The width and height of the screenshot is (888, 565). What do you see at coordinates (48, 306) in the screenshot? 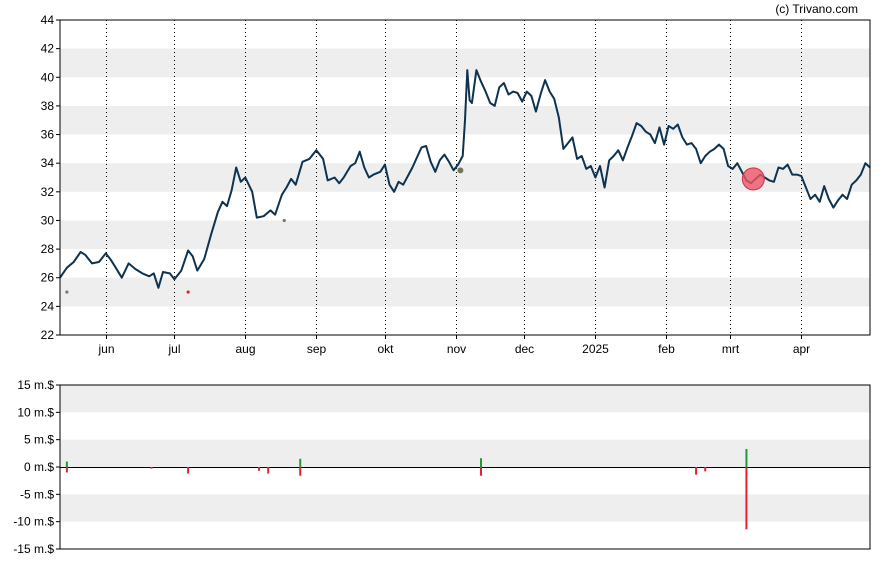
I see `price-y-tick-label: 24` at bounding box center [48, 306].